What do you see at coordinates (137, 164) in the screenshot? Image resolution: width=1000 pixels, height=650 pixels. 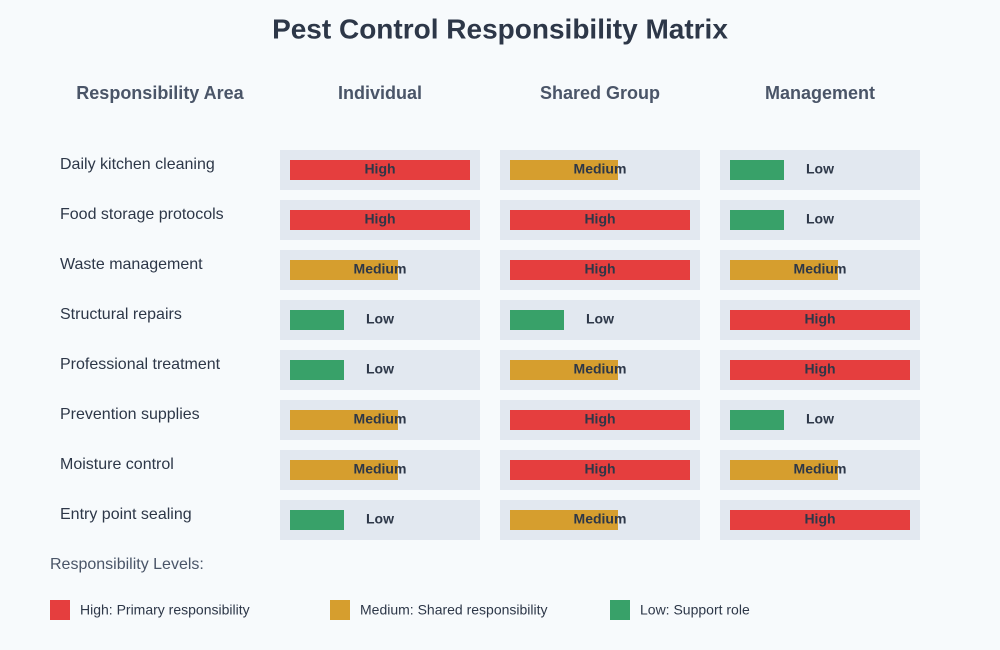 I see `row-label: Daily kitchen cleaning` at bounding box center [137, 164].